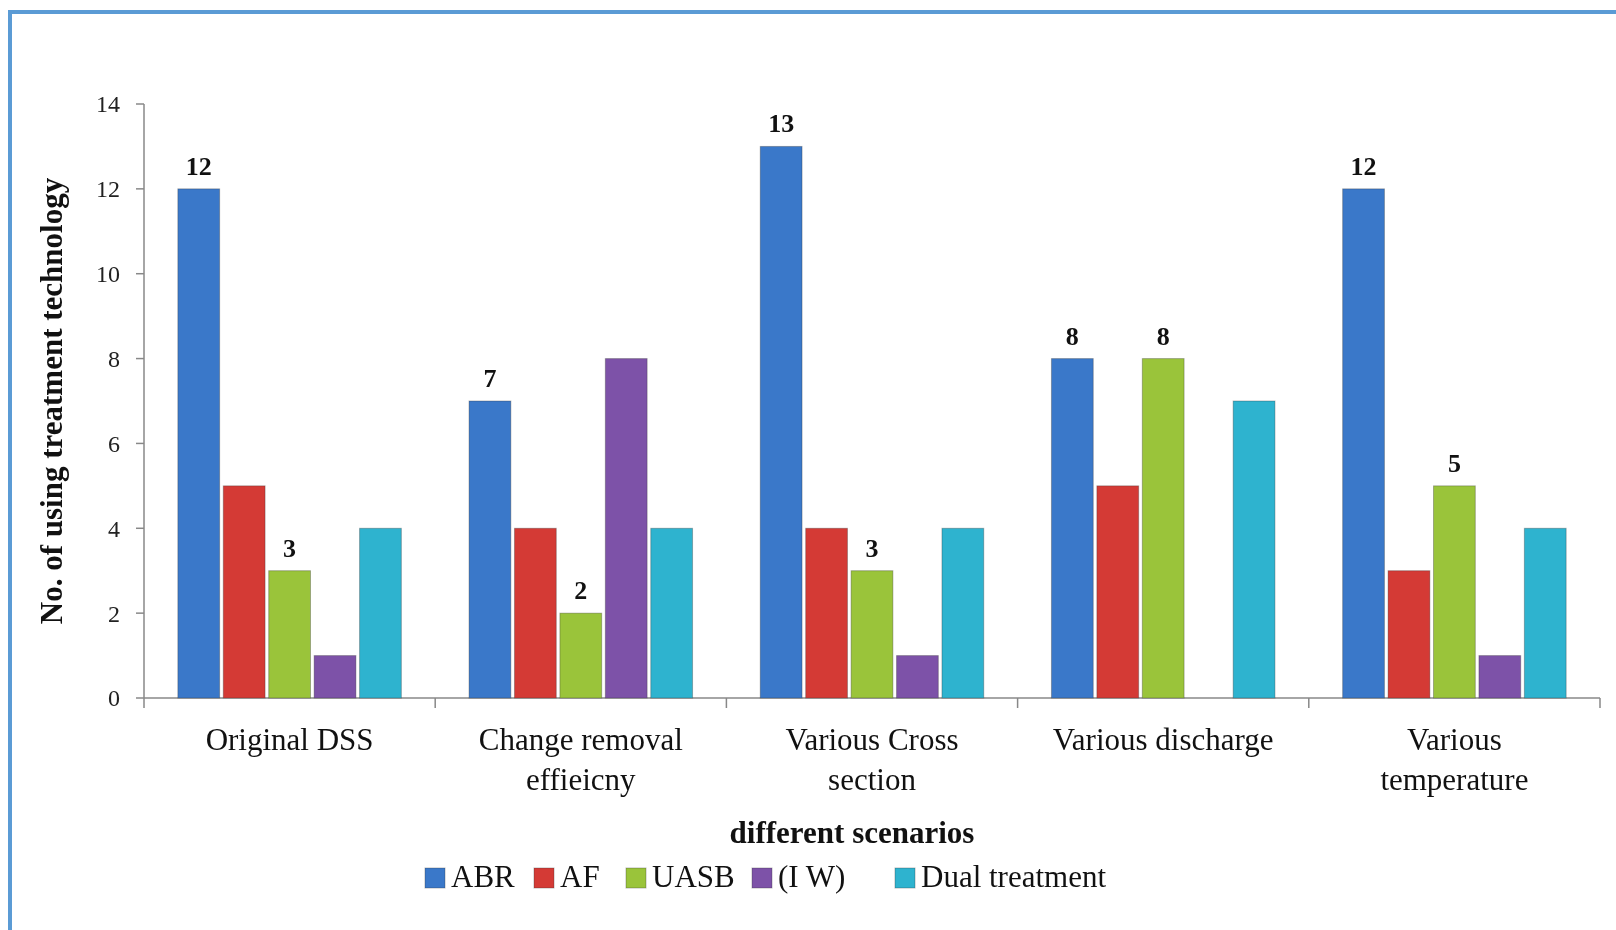 This screenshot has height=930, width=1616. I want to click on legend-label: Dual treatment, so click(1014, 876).